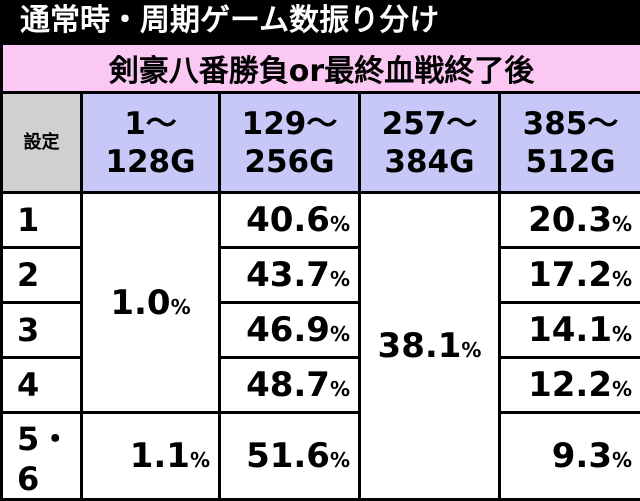  I want to click on value-cell: 51.6%, so click(290, 456).